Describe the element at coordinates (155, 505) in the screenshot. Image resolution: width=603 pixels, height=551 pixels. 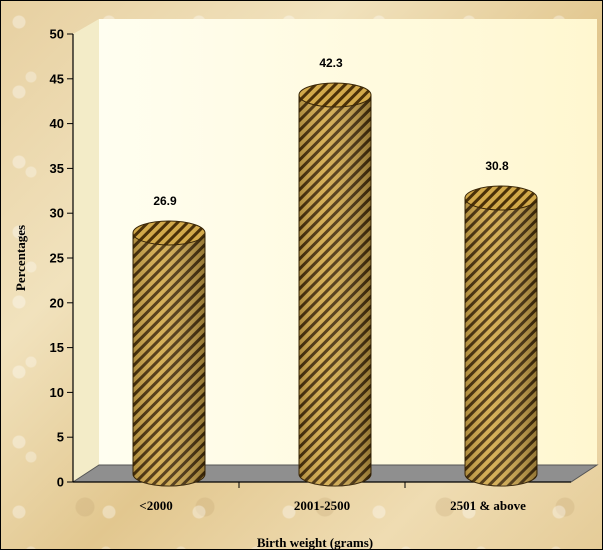
I see `x-tick-label: <2000` at that location.